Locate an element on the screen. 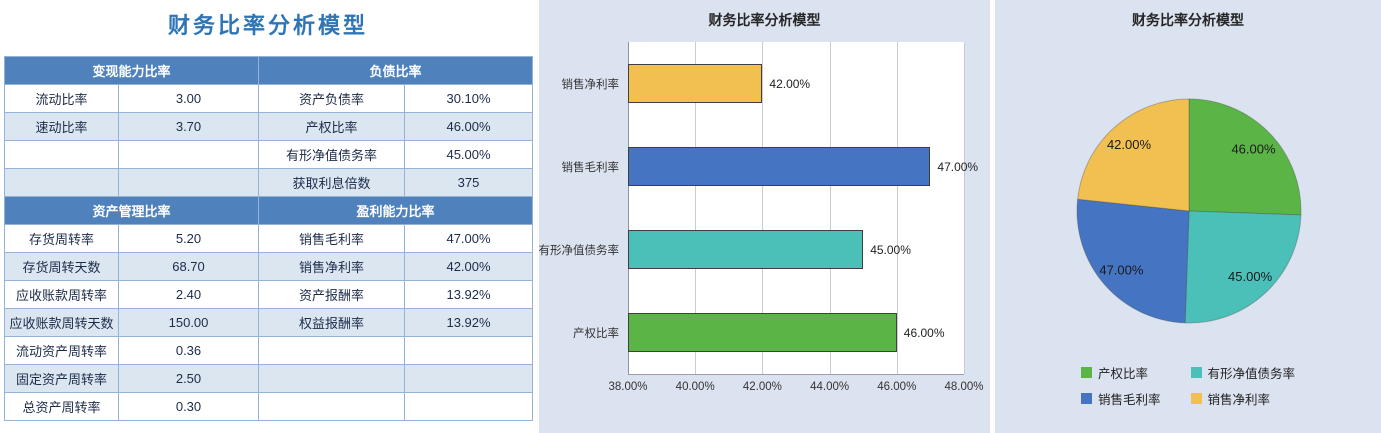  value-cell: 5.20 is located at coordinates (188, 238).